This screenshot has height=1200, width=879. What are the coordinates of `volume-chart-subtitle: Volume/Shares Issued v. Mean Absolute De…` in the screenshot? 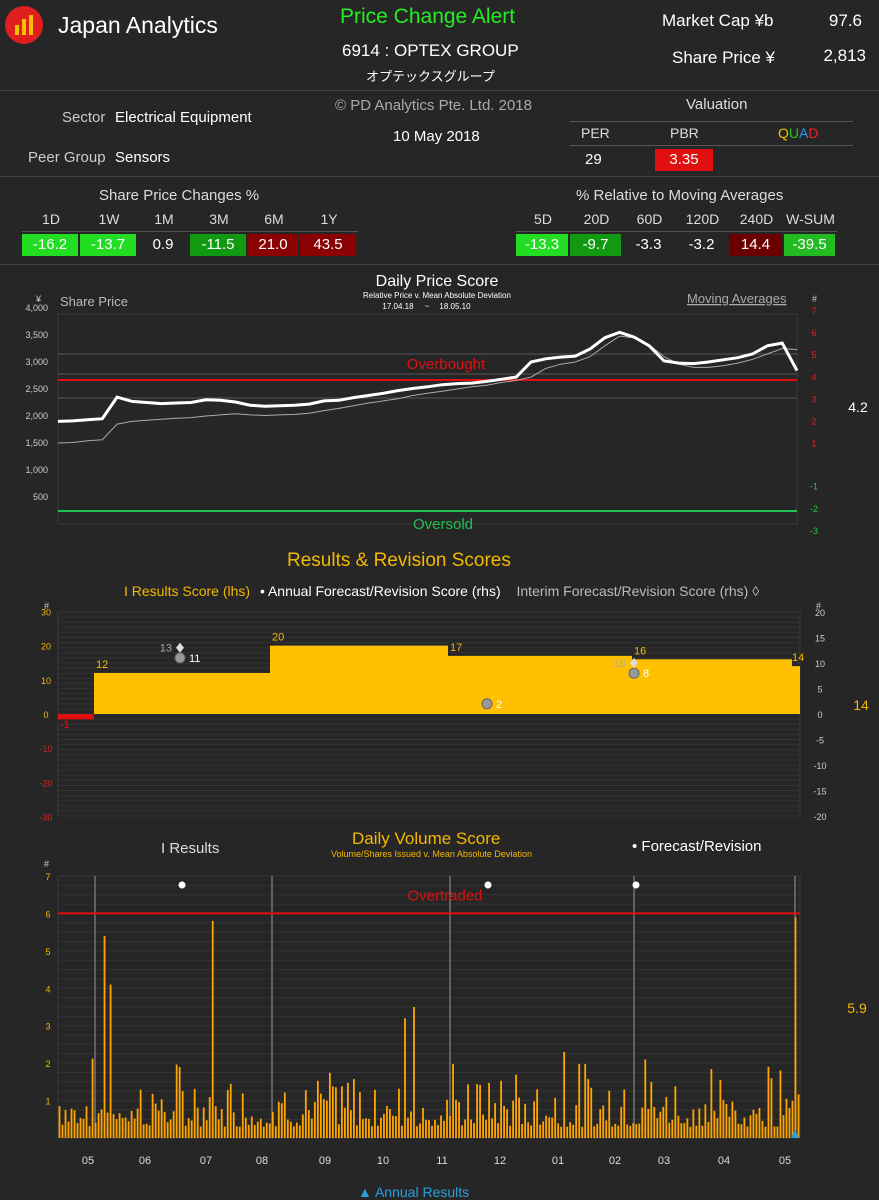 It's located at (431, 854).